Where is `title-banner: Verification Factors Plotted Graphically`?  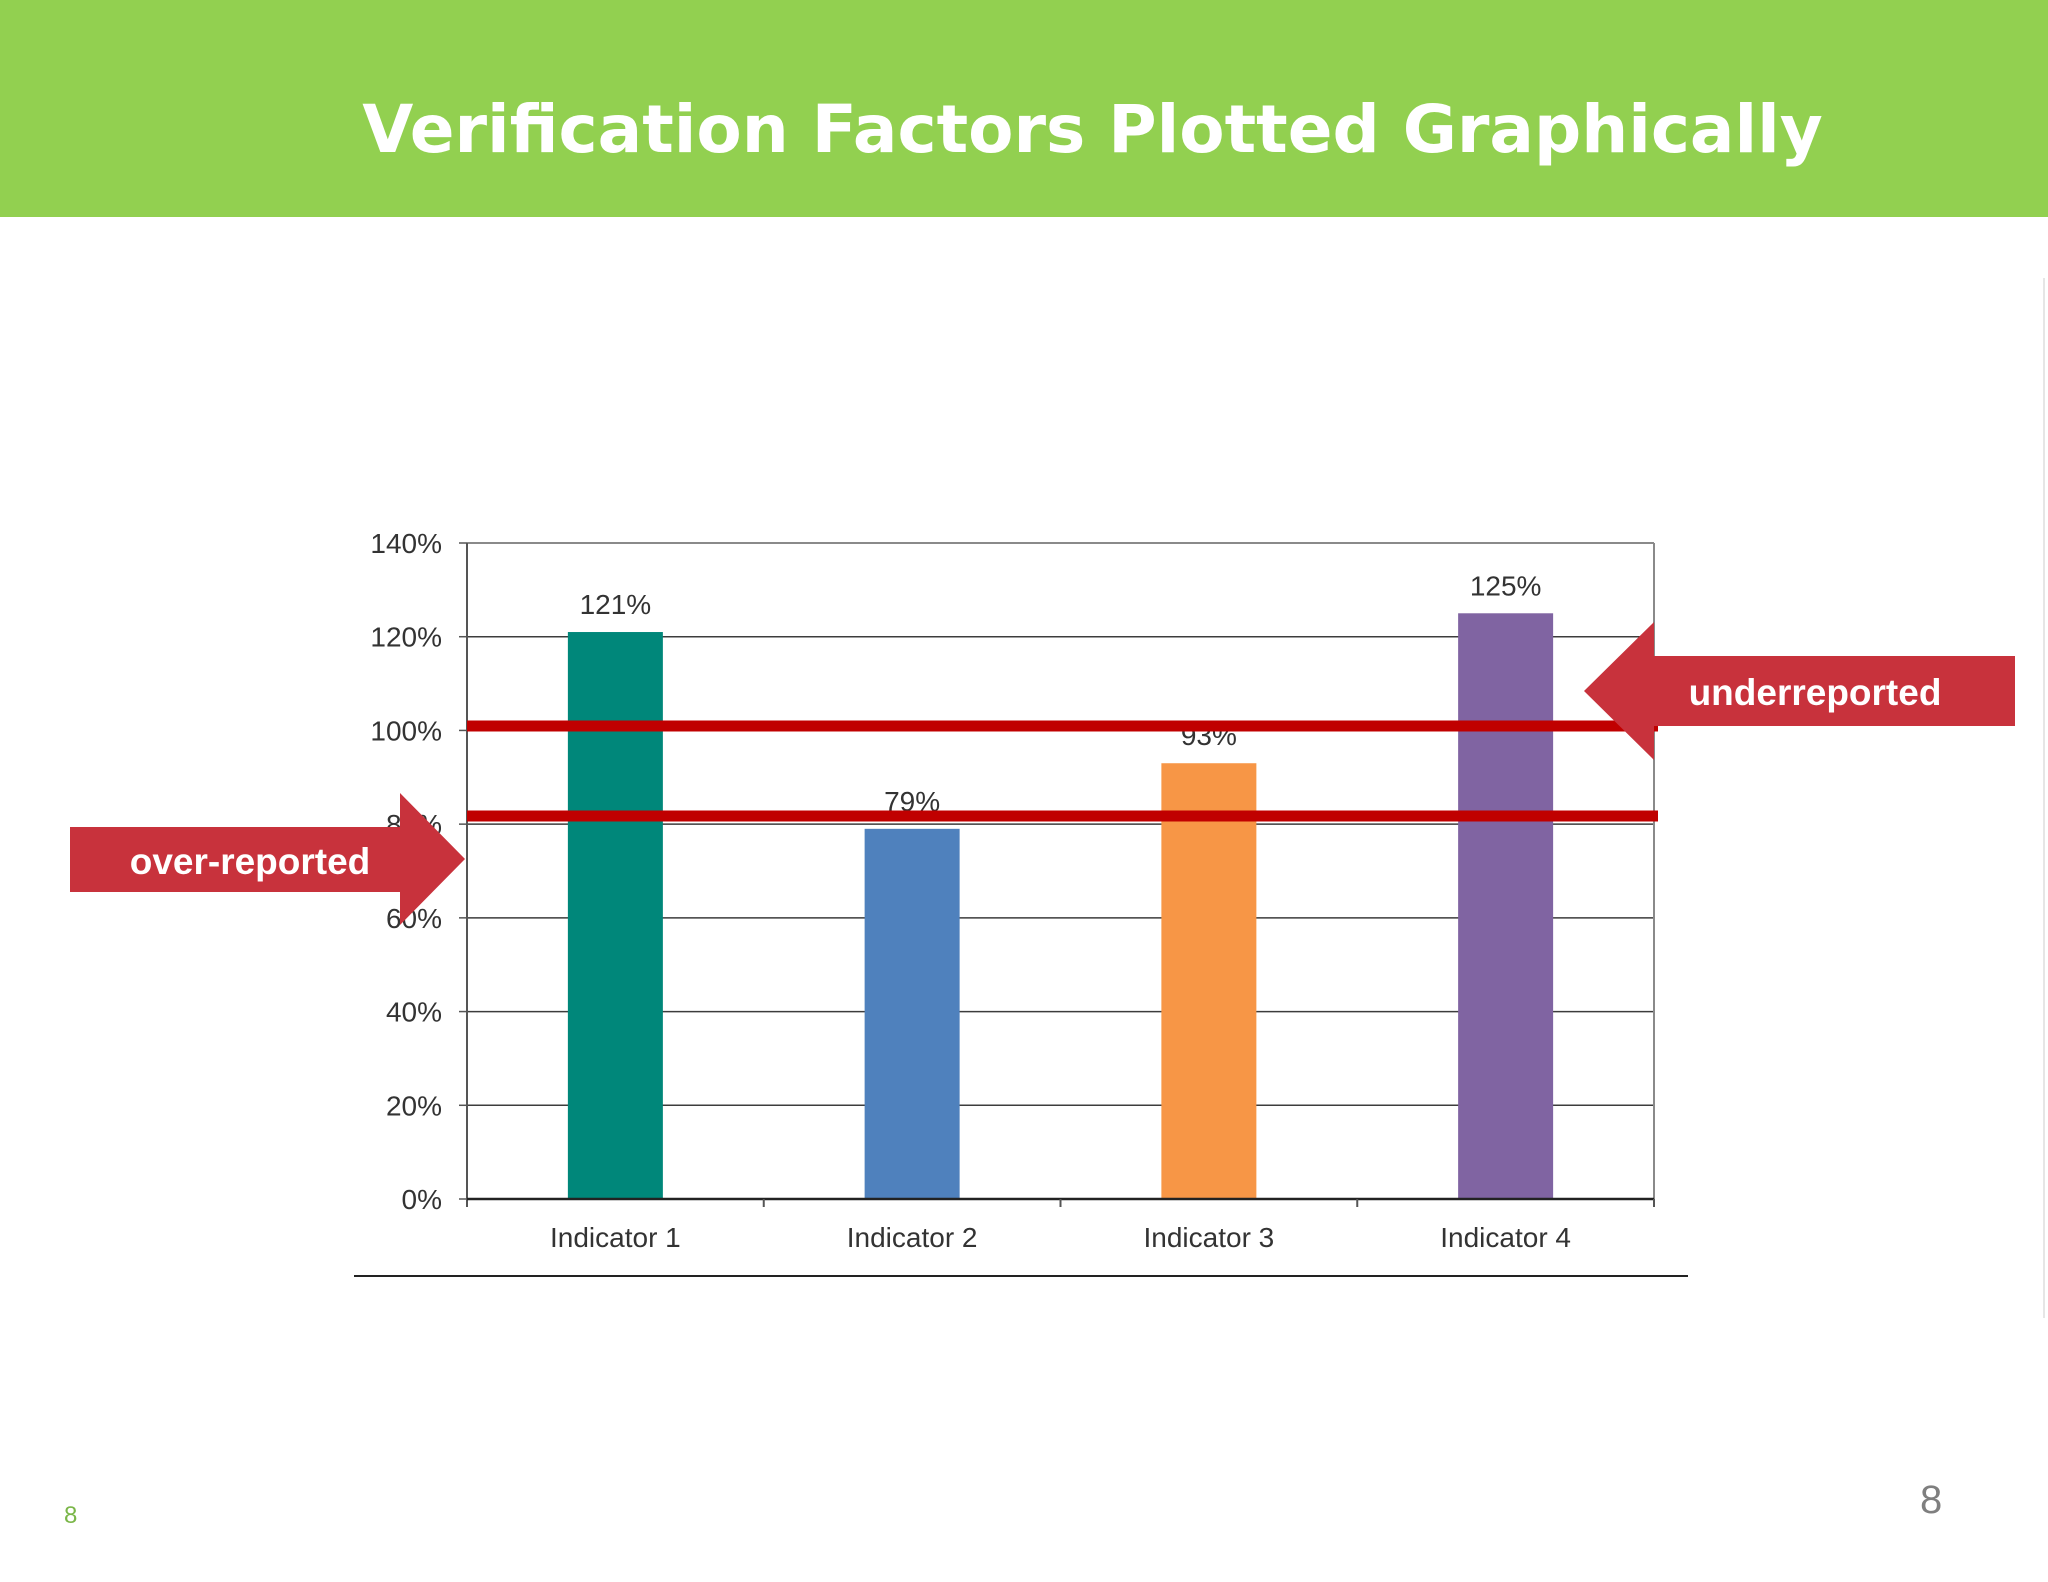 title-banner: Verification Factors Plotted Graphically is located at coordinates (1024, 108).